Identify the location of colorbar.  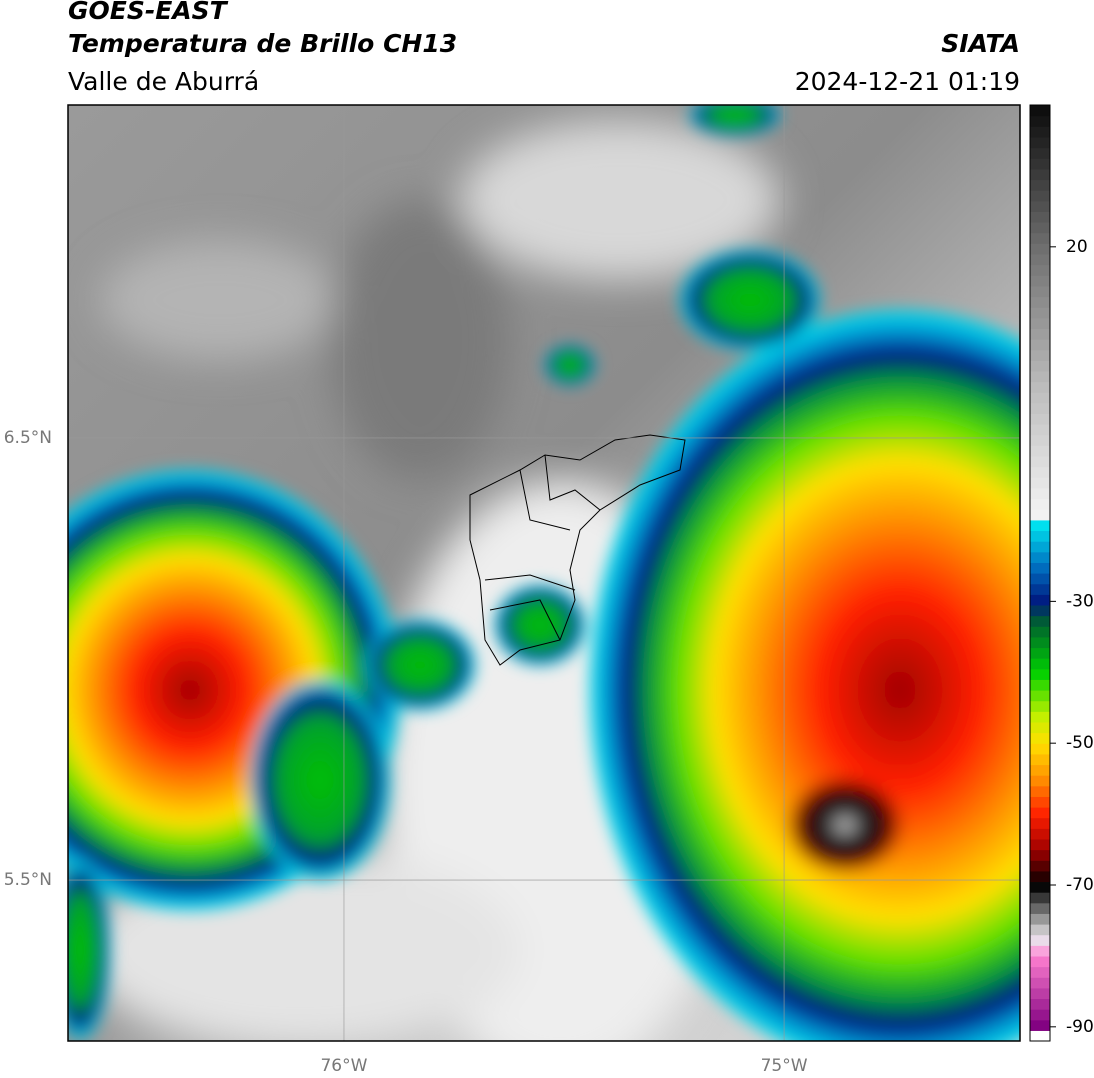
(1040, 573).